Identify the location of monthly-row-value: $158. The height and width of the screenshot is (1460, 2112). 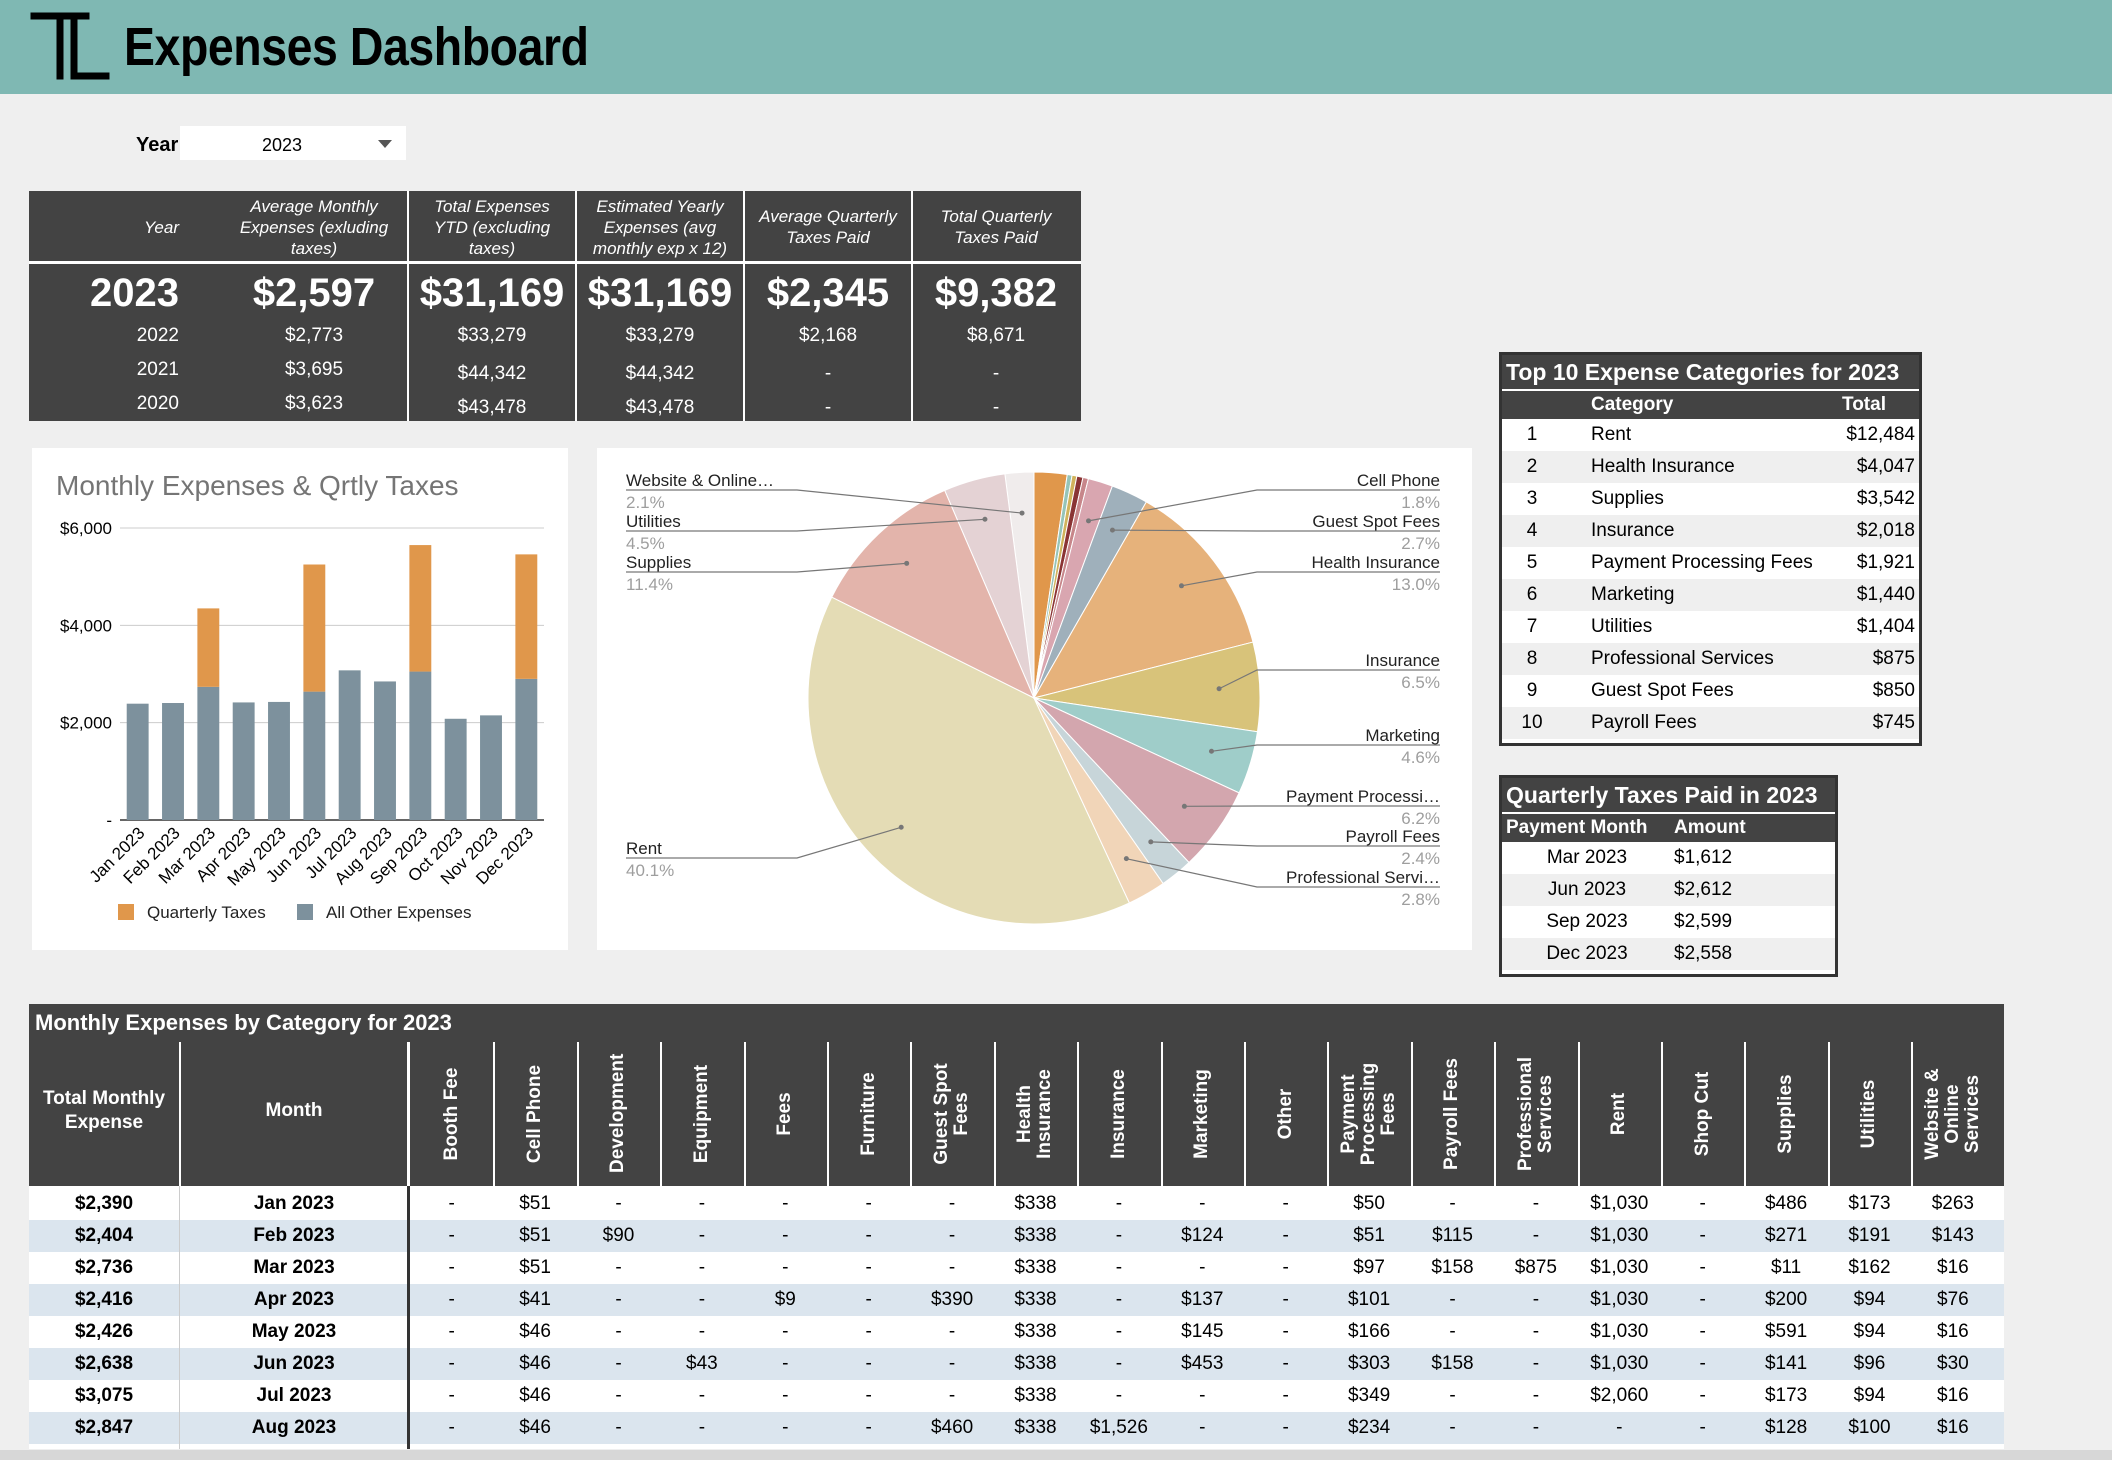
(1452, 1363).